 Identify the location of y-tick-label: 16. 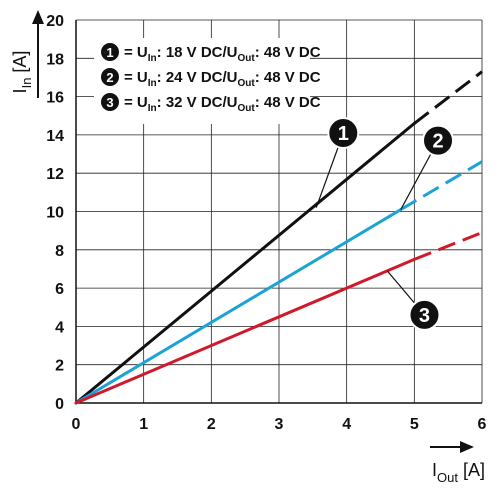
(55, 98).